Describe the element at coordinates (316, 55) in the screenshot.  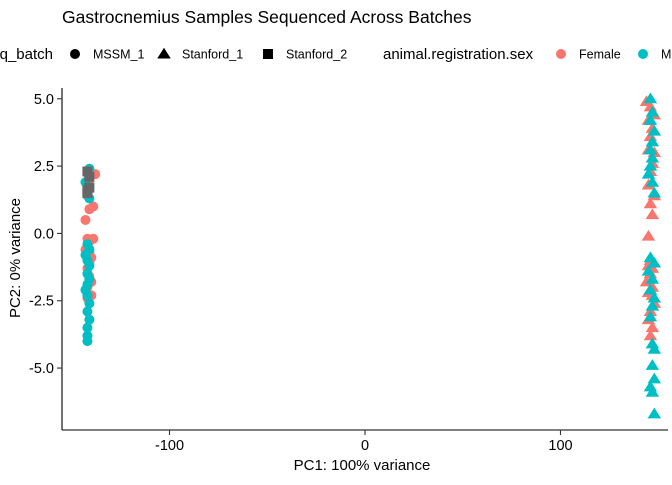
I see `legend-label: Stanford_2` at that location.